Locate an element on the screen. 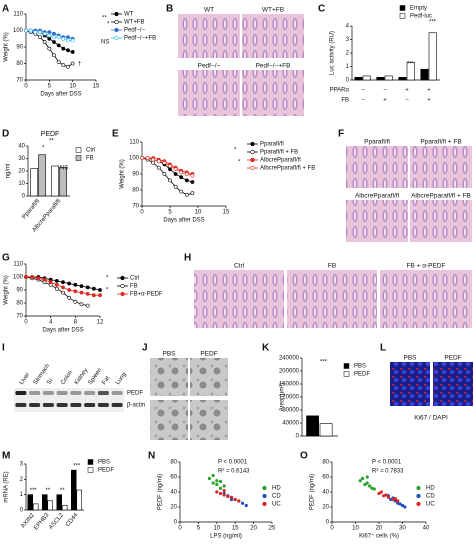 The height and width of the screenshot is (547, 474). x-tick-label: 4 is located at coordinates (51, 323).